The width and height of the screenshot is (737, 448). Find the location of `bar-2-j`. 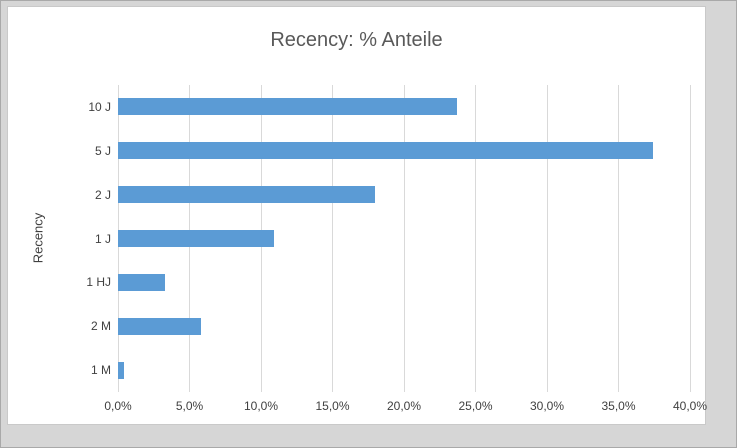

bar-2-j is located at coordinates (247, 195).